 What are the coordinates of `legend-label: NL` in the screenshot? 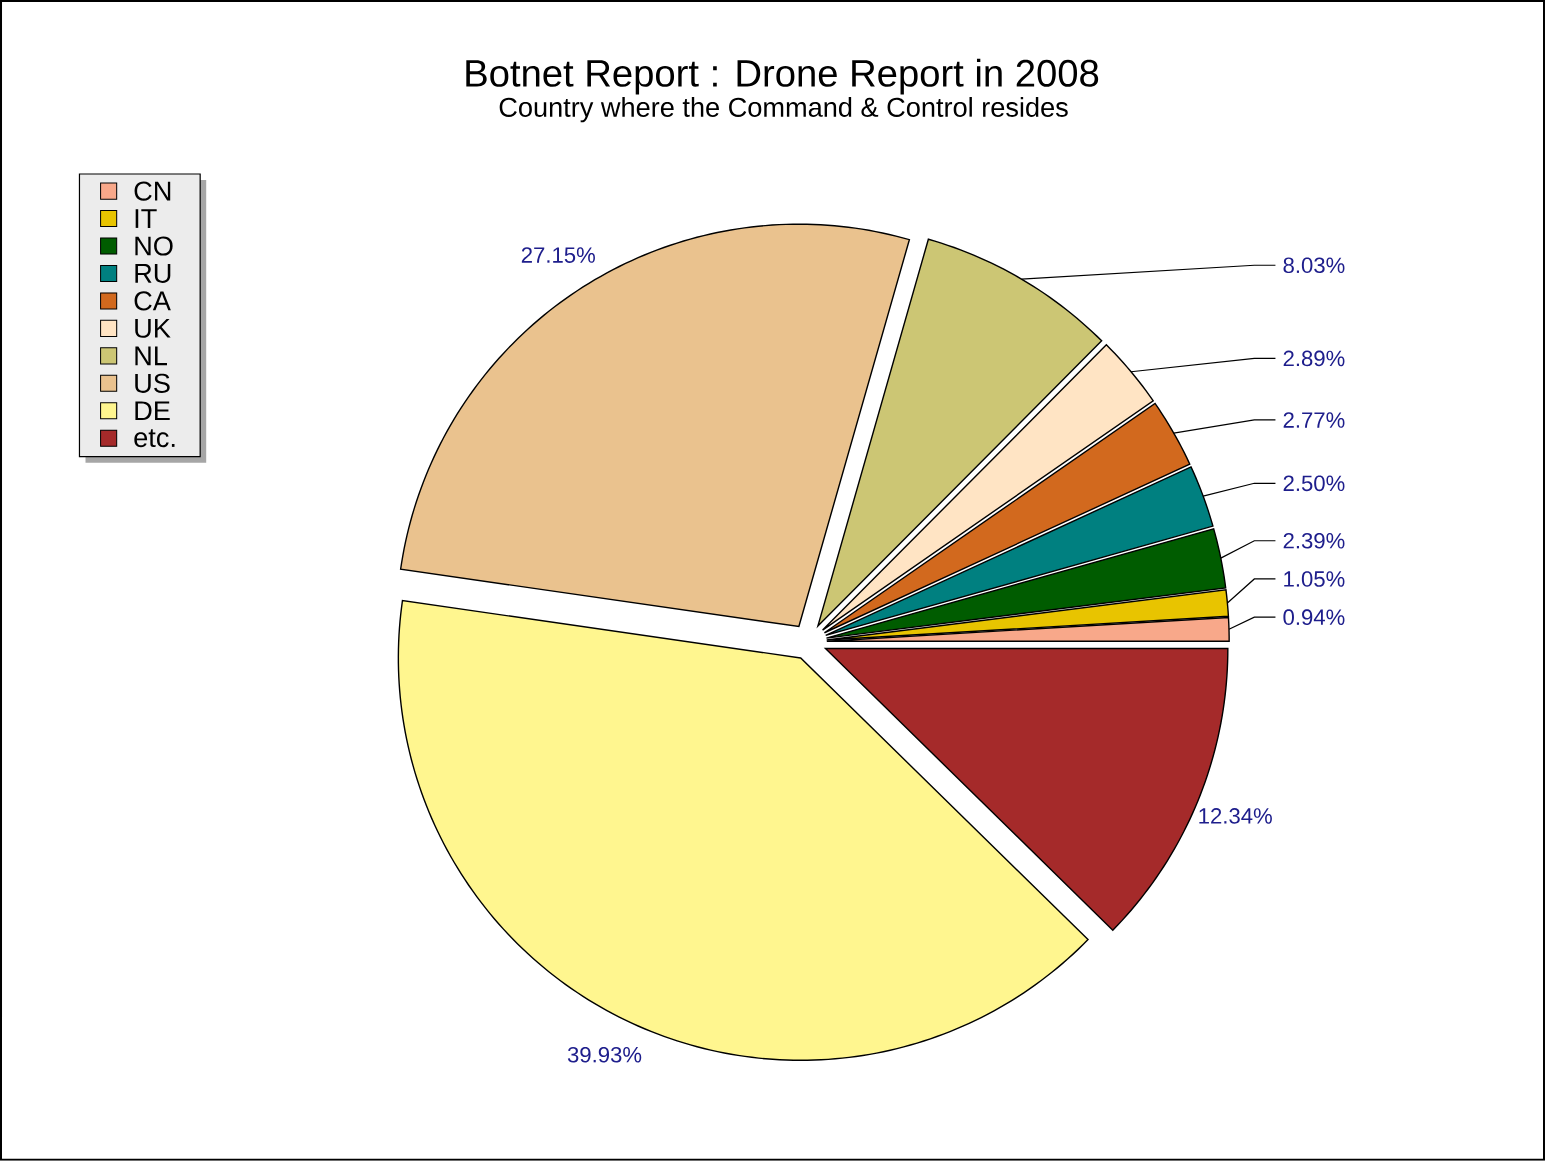 It's located at (151, 356).